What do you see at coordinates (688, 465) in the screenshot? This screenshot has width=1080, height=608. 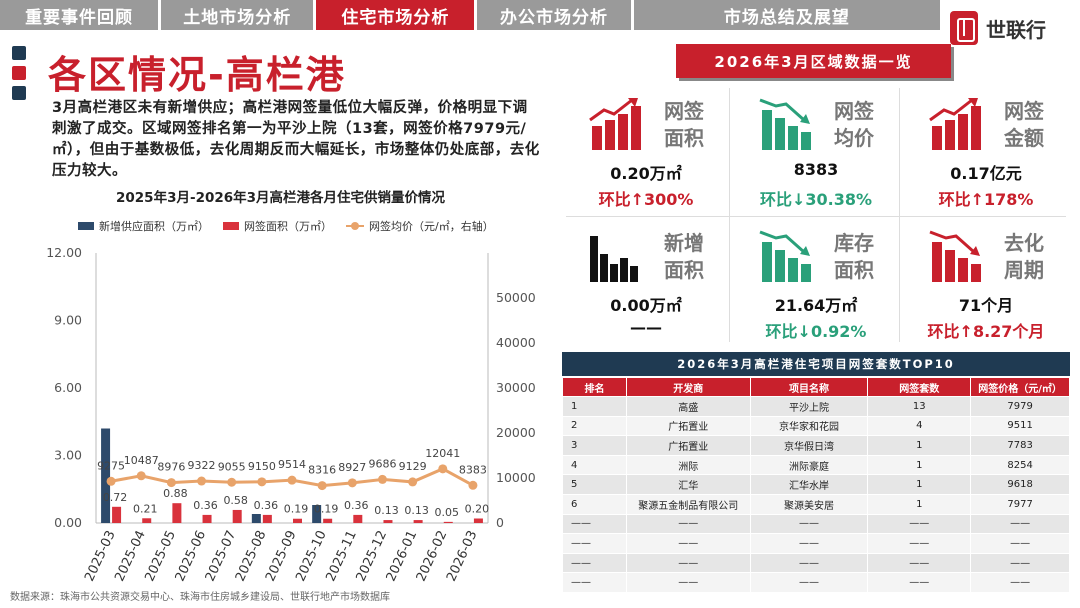 I see `table-cell: 洲际` at bounding box center [688, 465].